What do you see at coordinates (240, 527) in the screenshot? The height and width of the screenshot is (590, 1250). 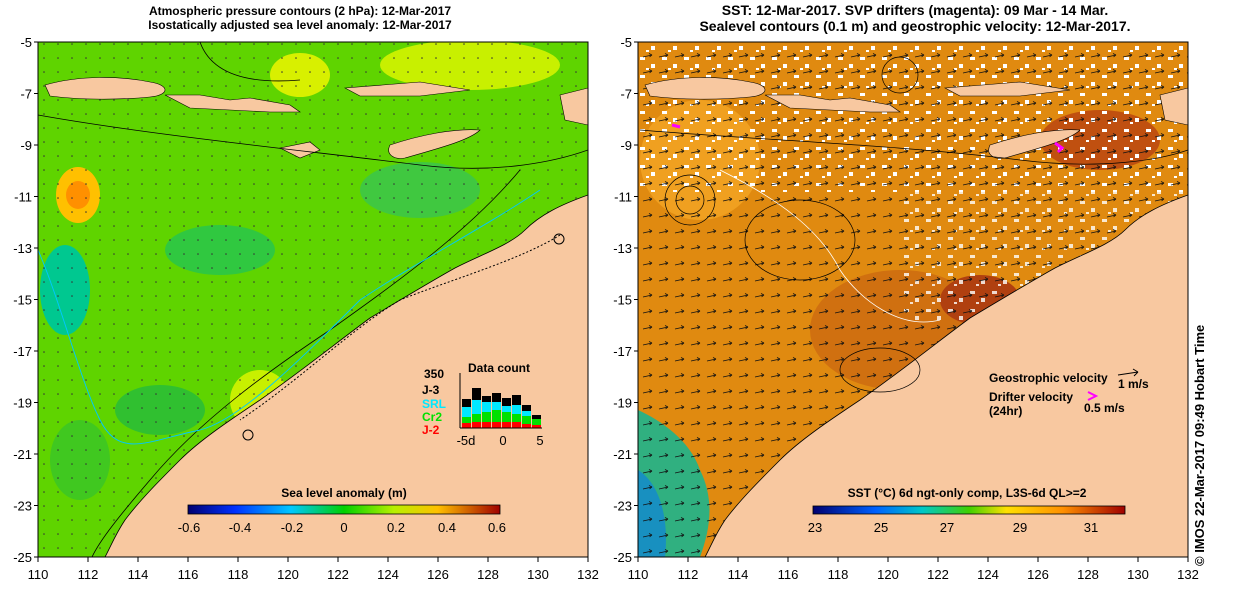 I see `sla-tick: -0.4` at bounding box center [240, 527].